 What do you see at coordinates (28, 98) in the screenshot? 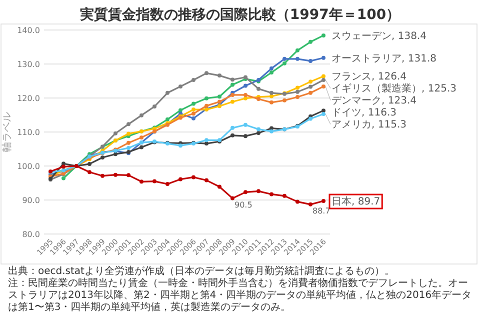
I see `y-tick-label: 120.0` at bounding box center [28, 98].